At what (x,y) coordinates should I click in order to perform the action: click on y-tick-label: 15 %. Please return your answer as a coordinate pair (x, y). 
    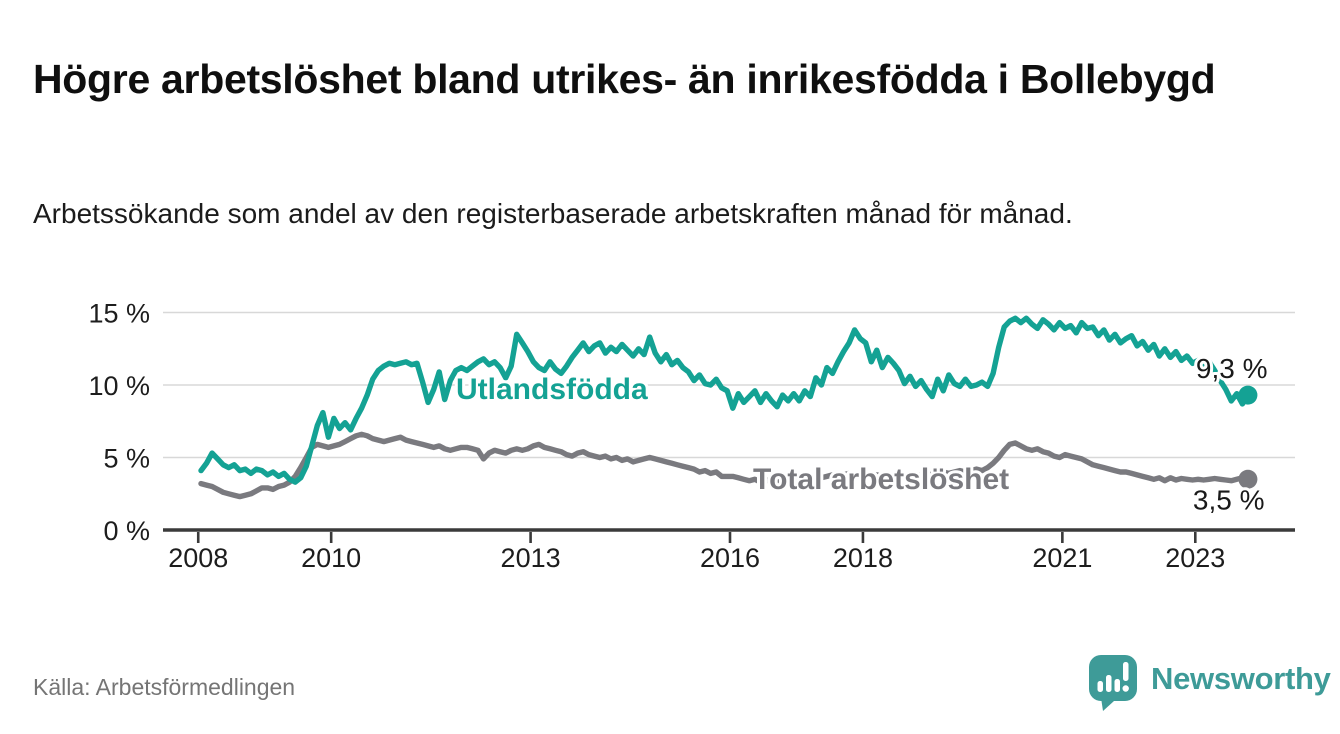
    Looking at the image, I should click on (119, 314).